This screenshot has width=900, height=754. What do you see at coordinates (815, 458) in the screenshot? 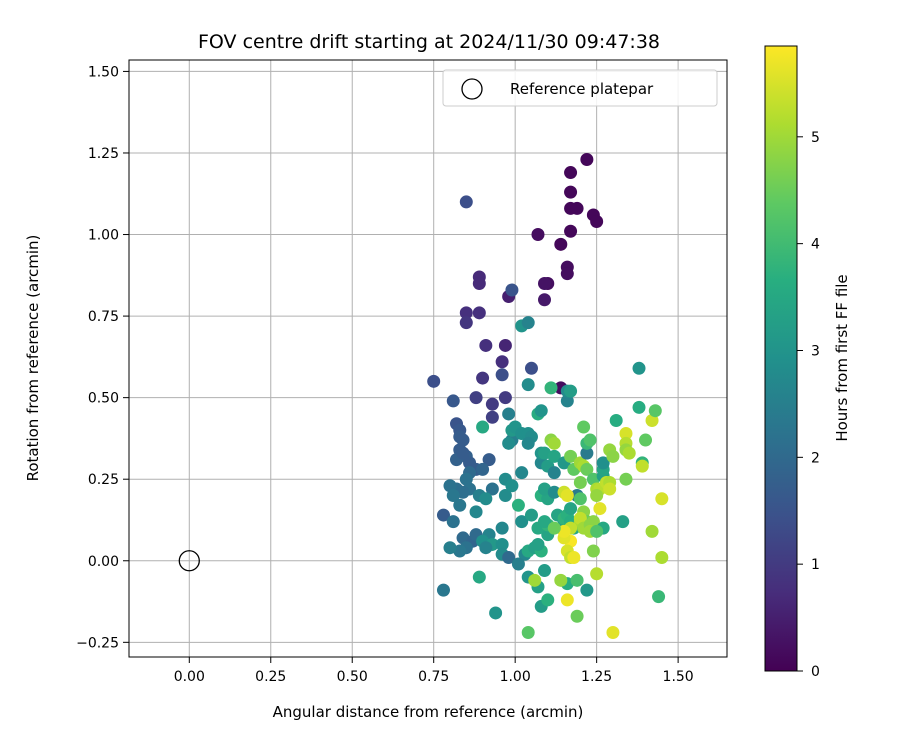
I see `colorbar-tick-label-2: 2` at bounding box center [815, 458].